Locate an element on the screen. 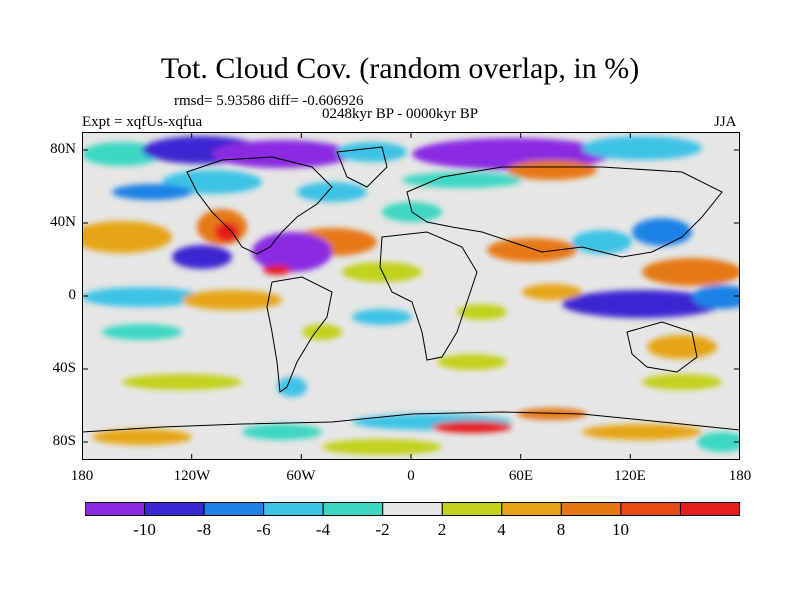  season-label: JJA is located at coordinates (725, 122).